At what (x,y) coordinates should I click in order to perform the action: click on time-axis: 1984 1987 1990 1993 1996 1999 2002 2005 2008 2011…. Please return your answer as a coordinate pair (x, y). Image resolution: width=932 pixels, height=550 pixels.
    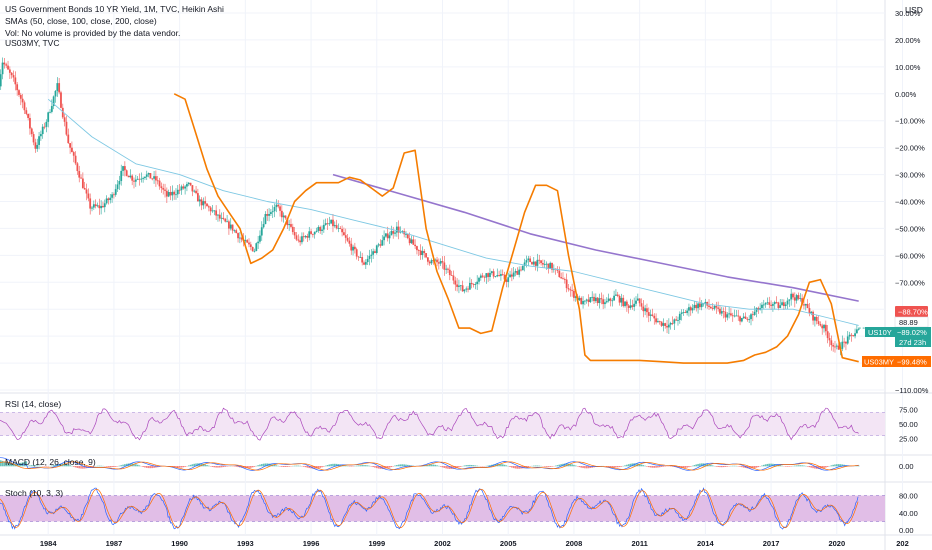
    Looking at the image, I should click on (474, 543).